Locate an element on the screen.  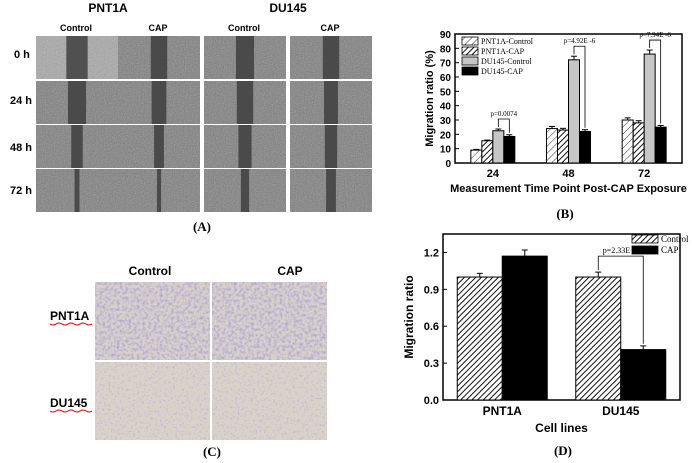
y-tick-label: 30 is located at coordinates (446, 121).